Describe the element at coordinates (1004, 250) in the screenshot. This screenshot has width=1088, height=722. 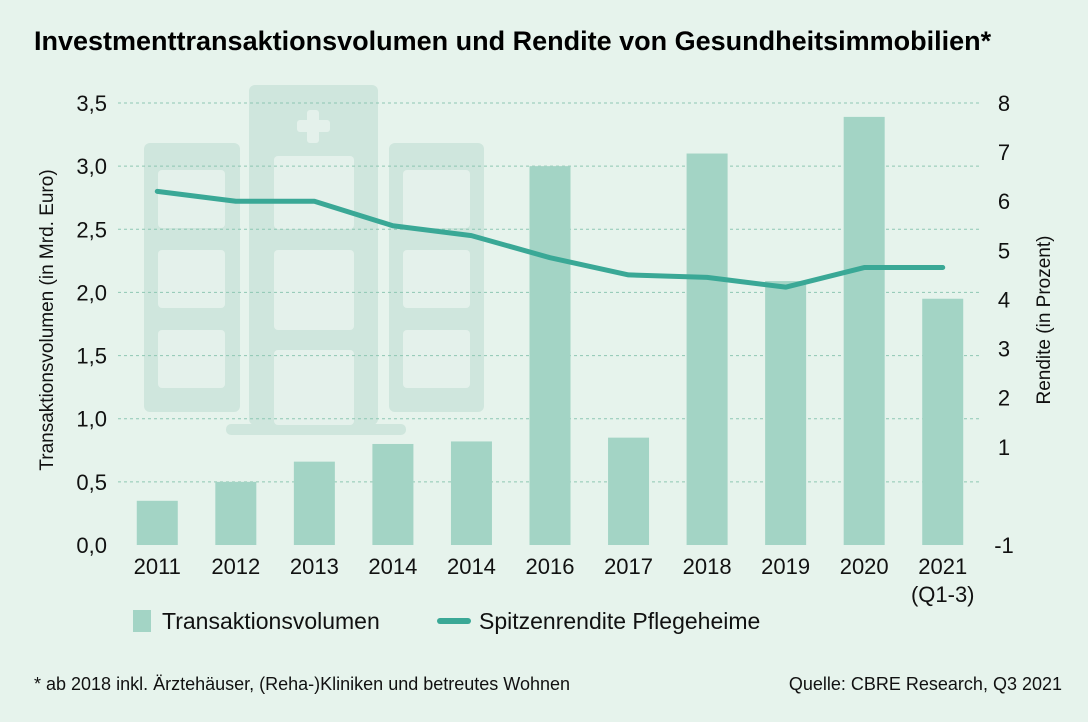
I see `right-tick-label: 5` at that location.